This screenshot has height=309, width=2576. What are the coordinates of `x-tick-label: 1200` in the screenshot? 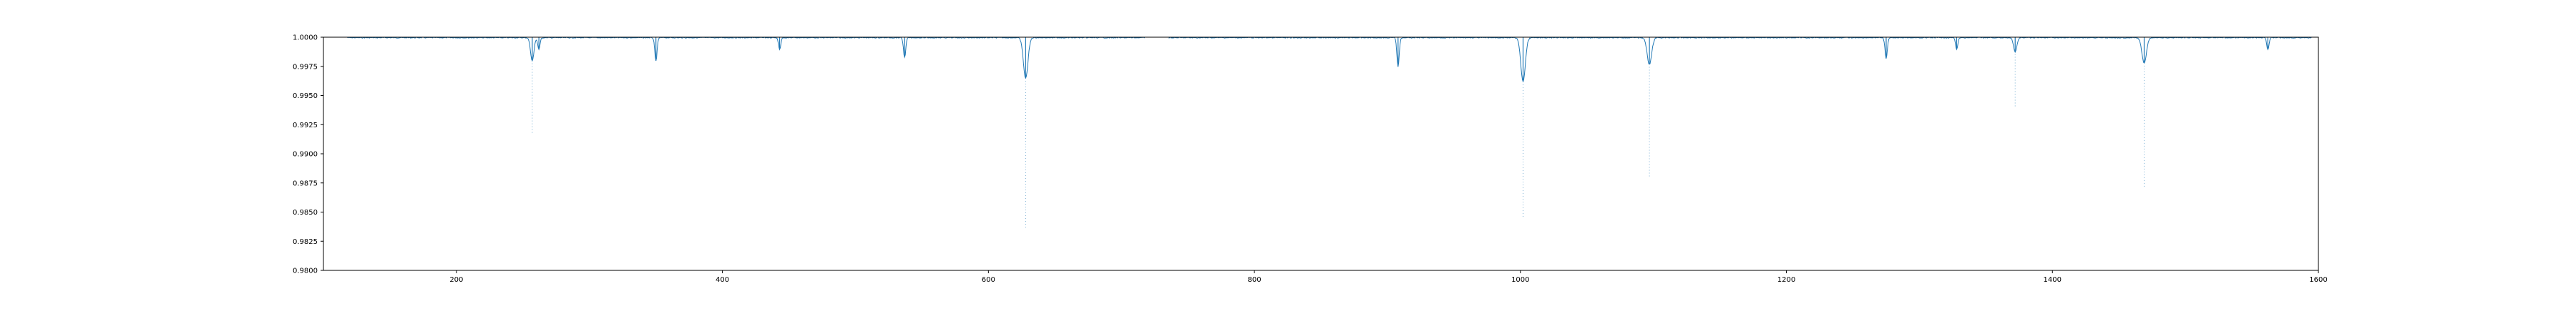 It's located at (1786, 280).